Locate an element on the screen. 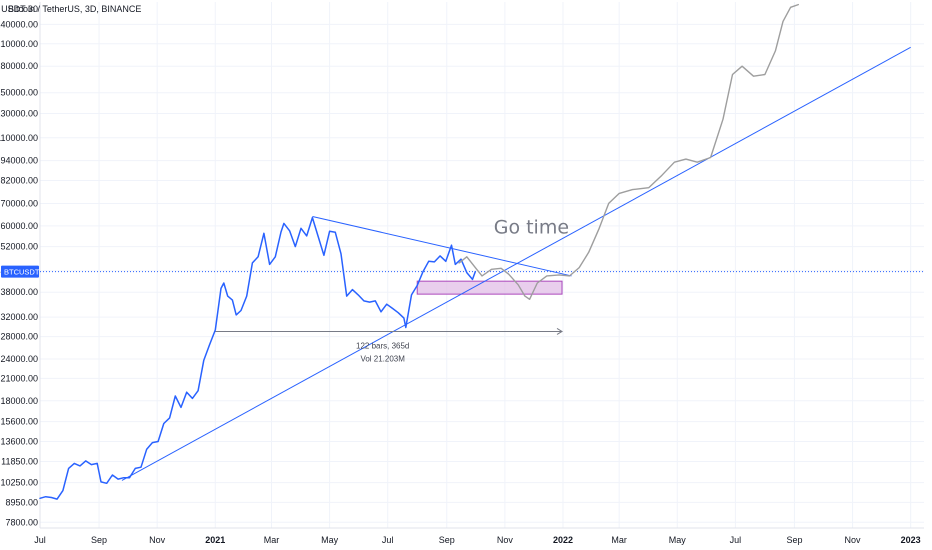  y-tick-label: 21000.00 is located at coordinates (19, 378).